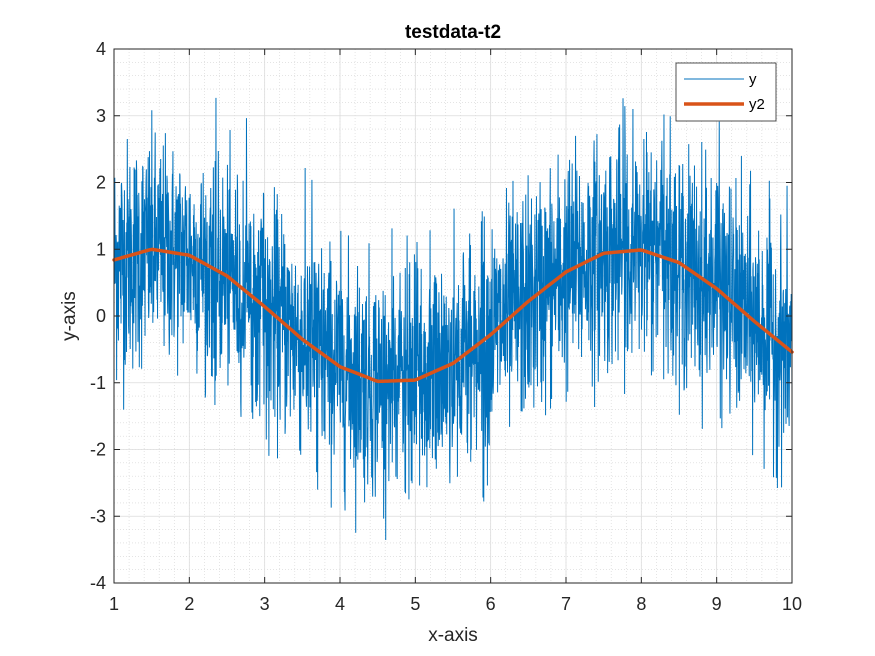 Image resolution: width=875 pixels, height=656 pixels. Describe the element at coordinates (98, 383) in the screenshot. I see `y-tick-label: -1` at that location.